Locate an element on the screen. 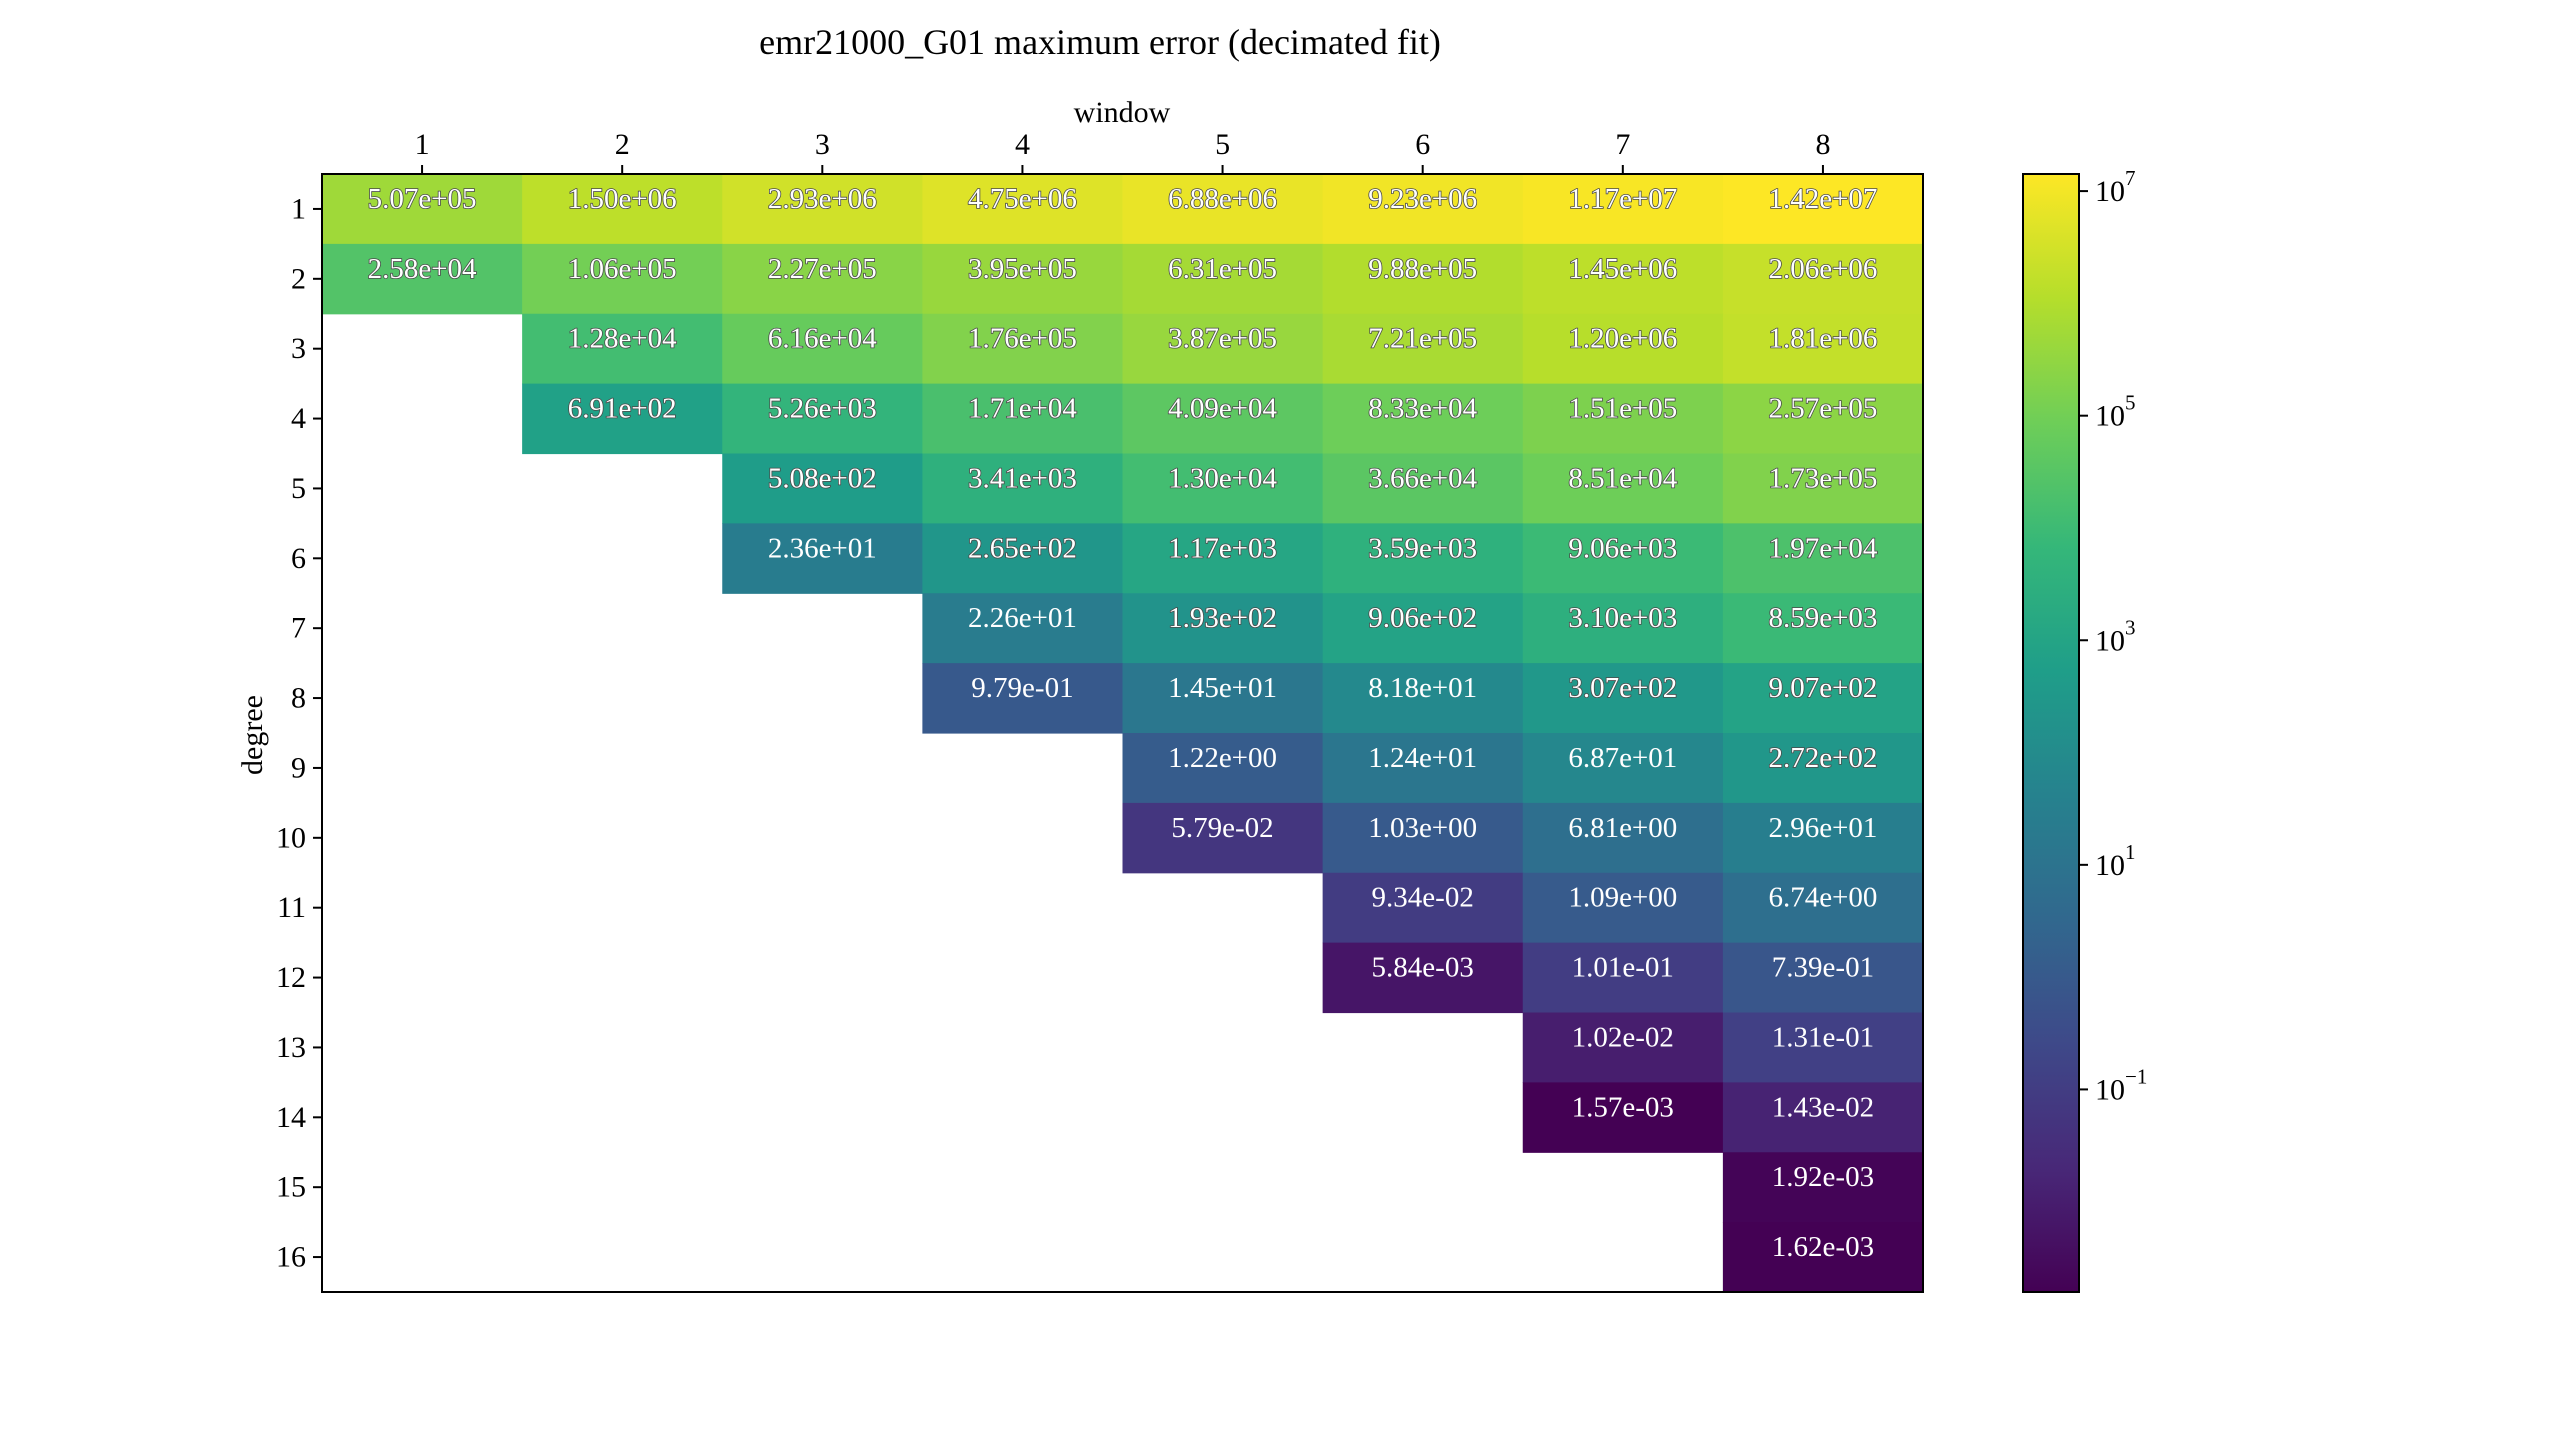 The height and width of the screenshot is (1444, 2560). heatmap-cell-label: 2.36e+01 is located at coordinates (822, 548).